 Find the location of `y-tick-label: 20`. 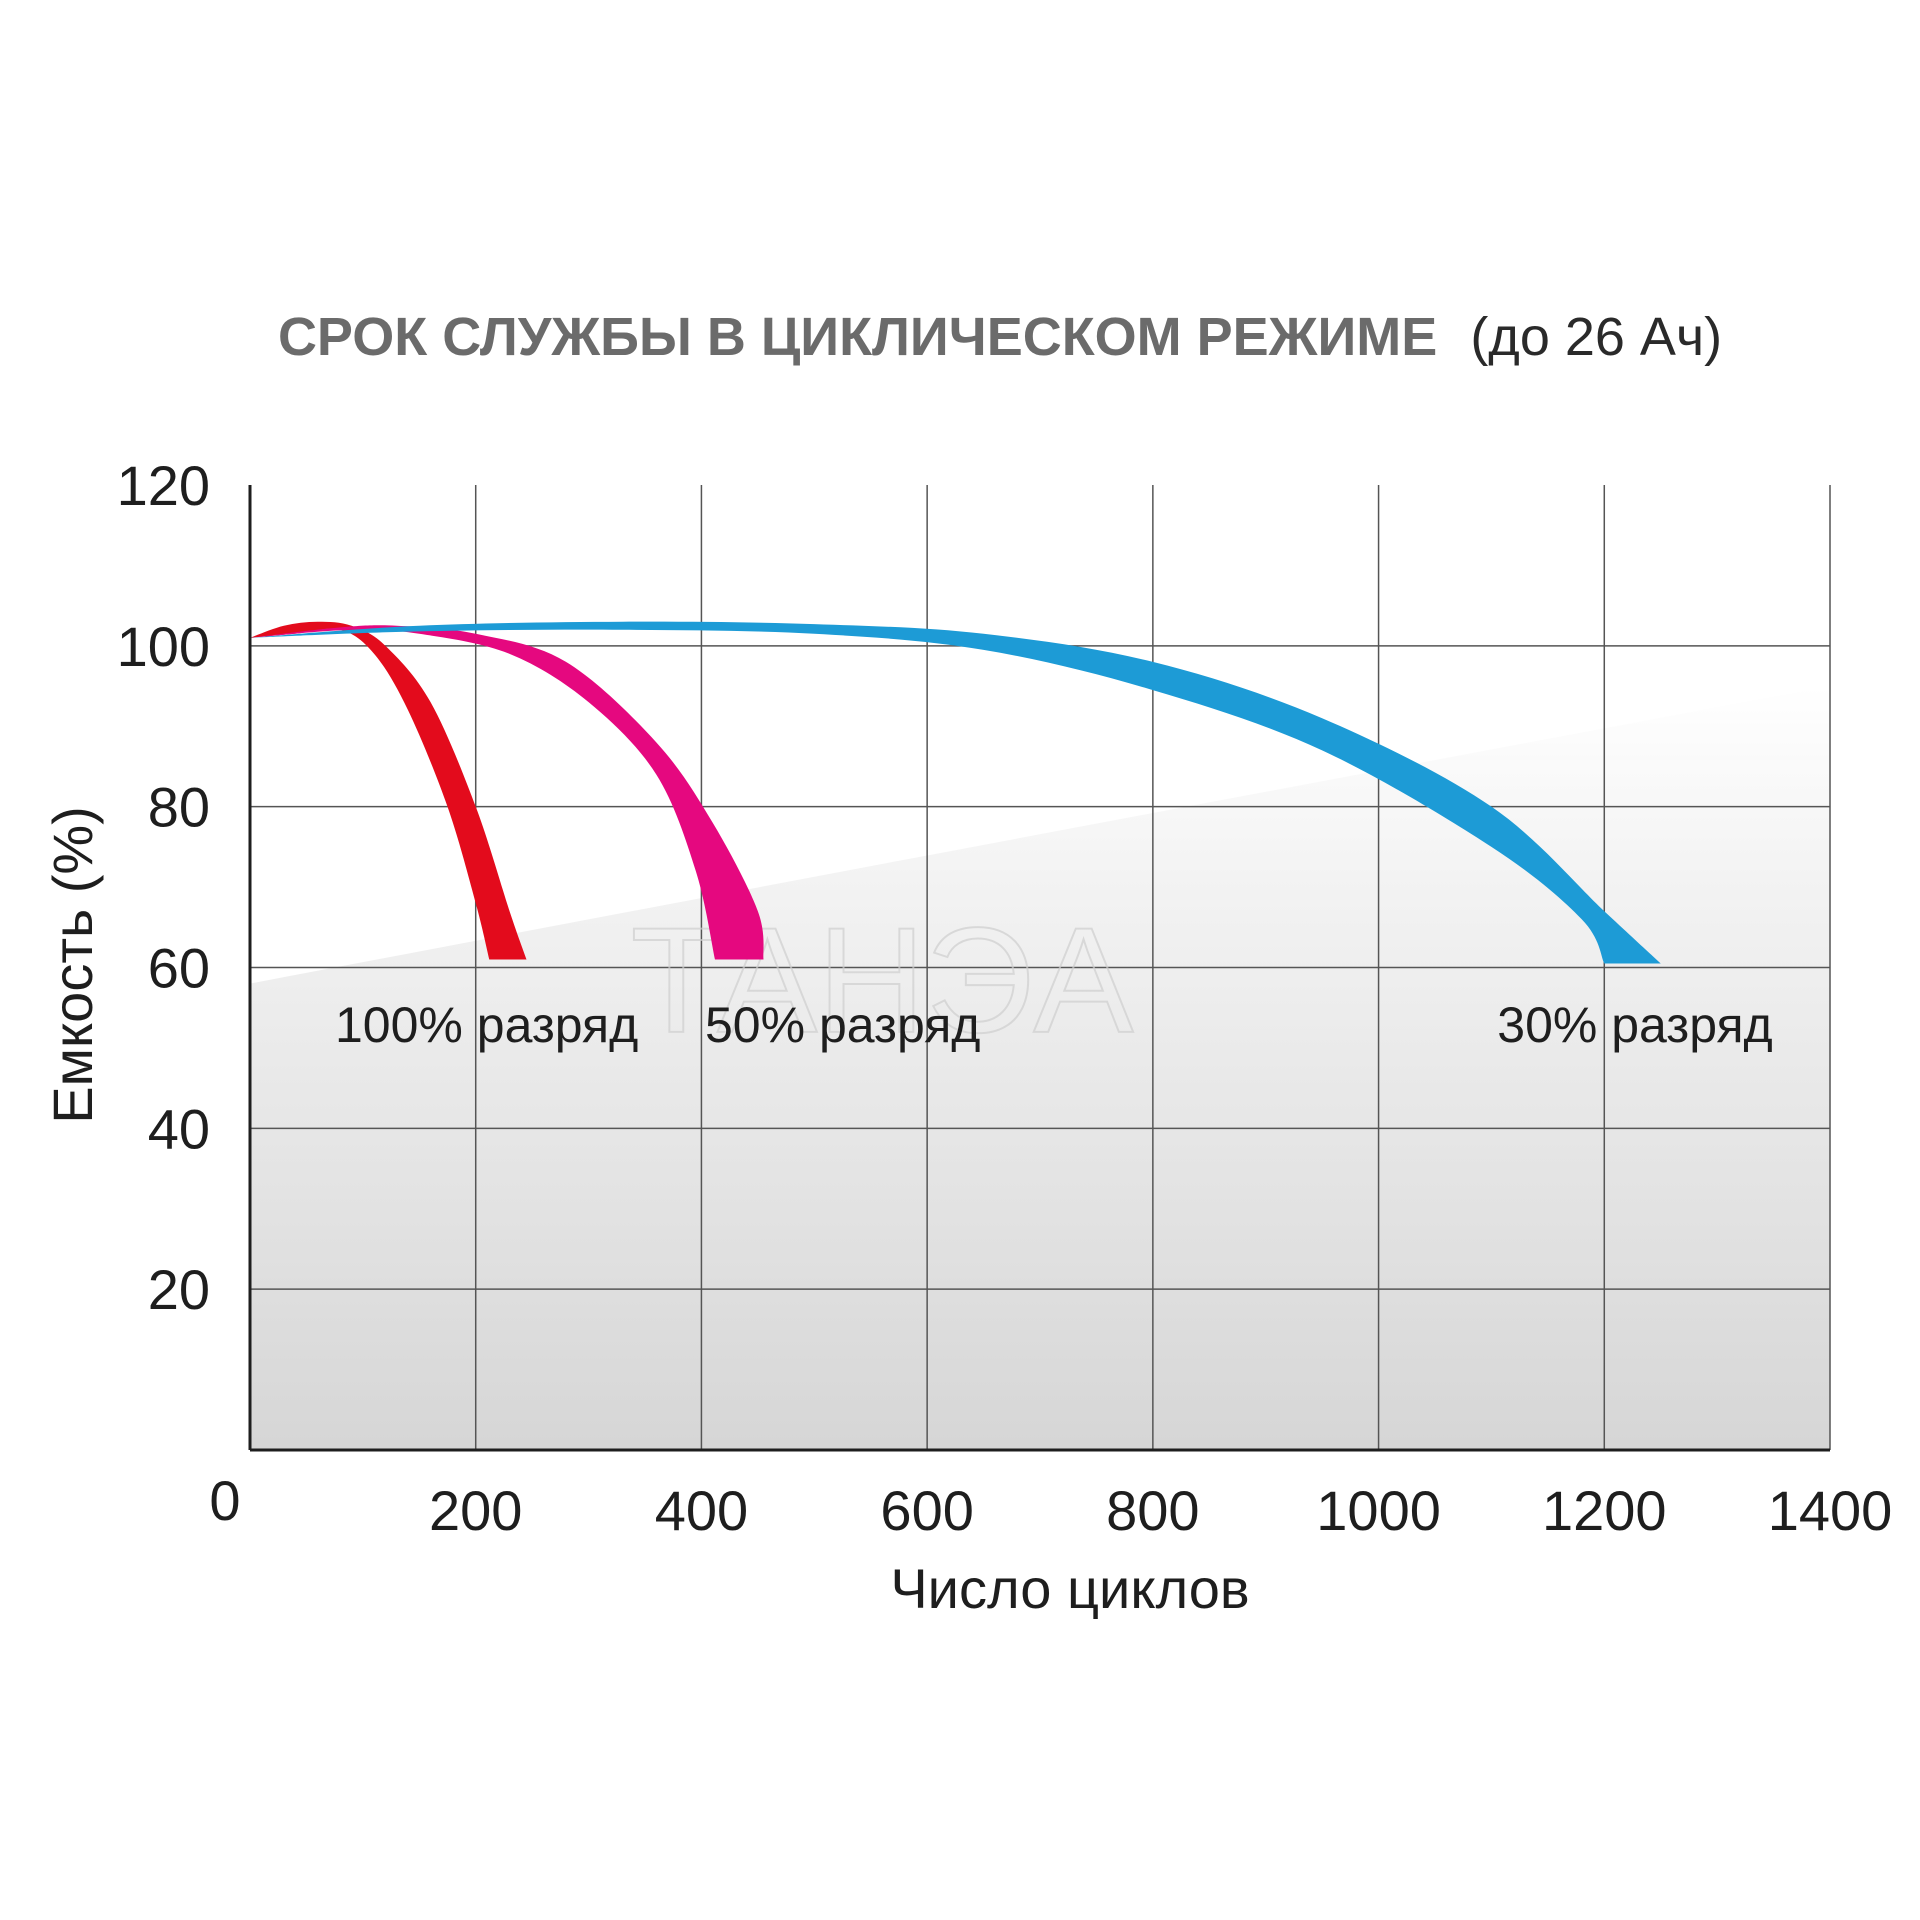

y-tick-label: 20 is located at coordinates (179, 1289).